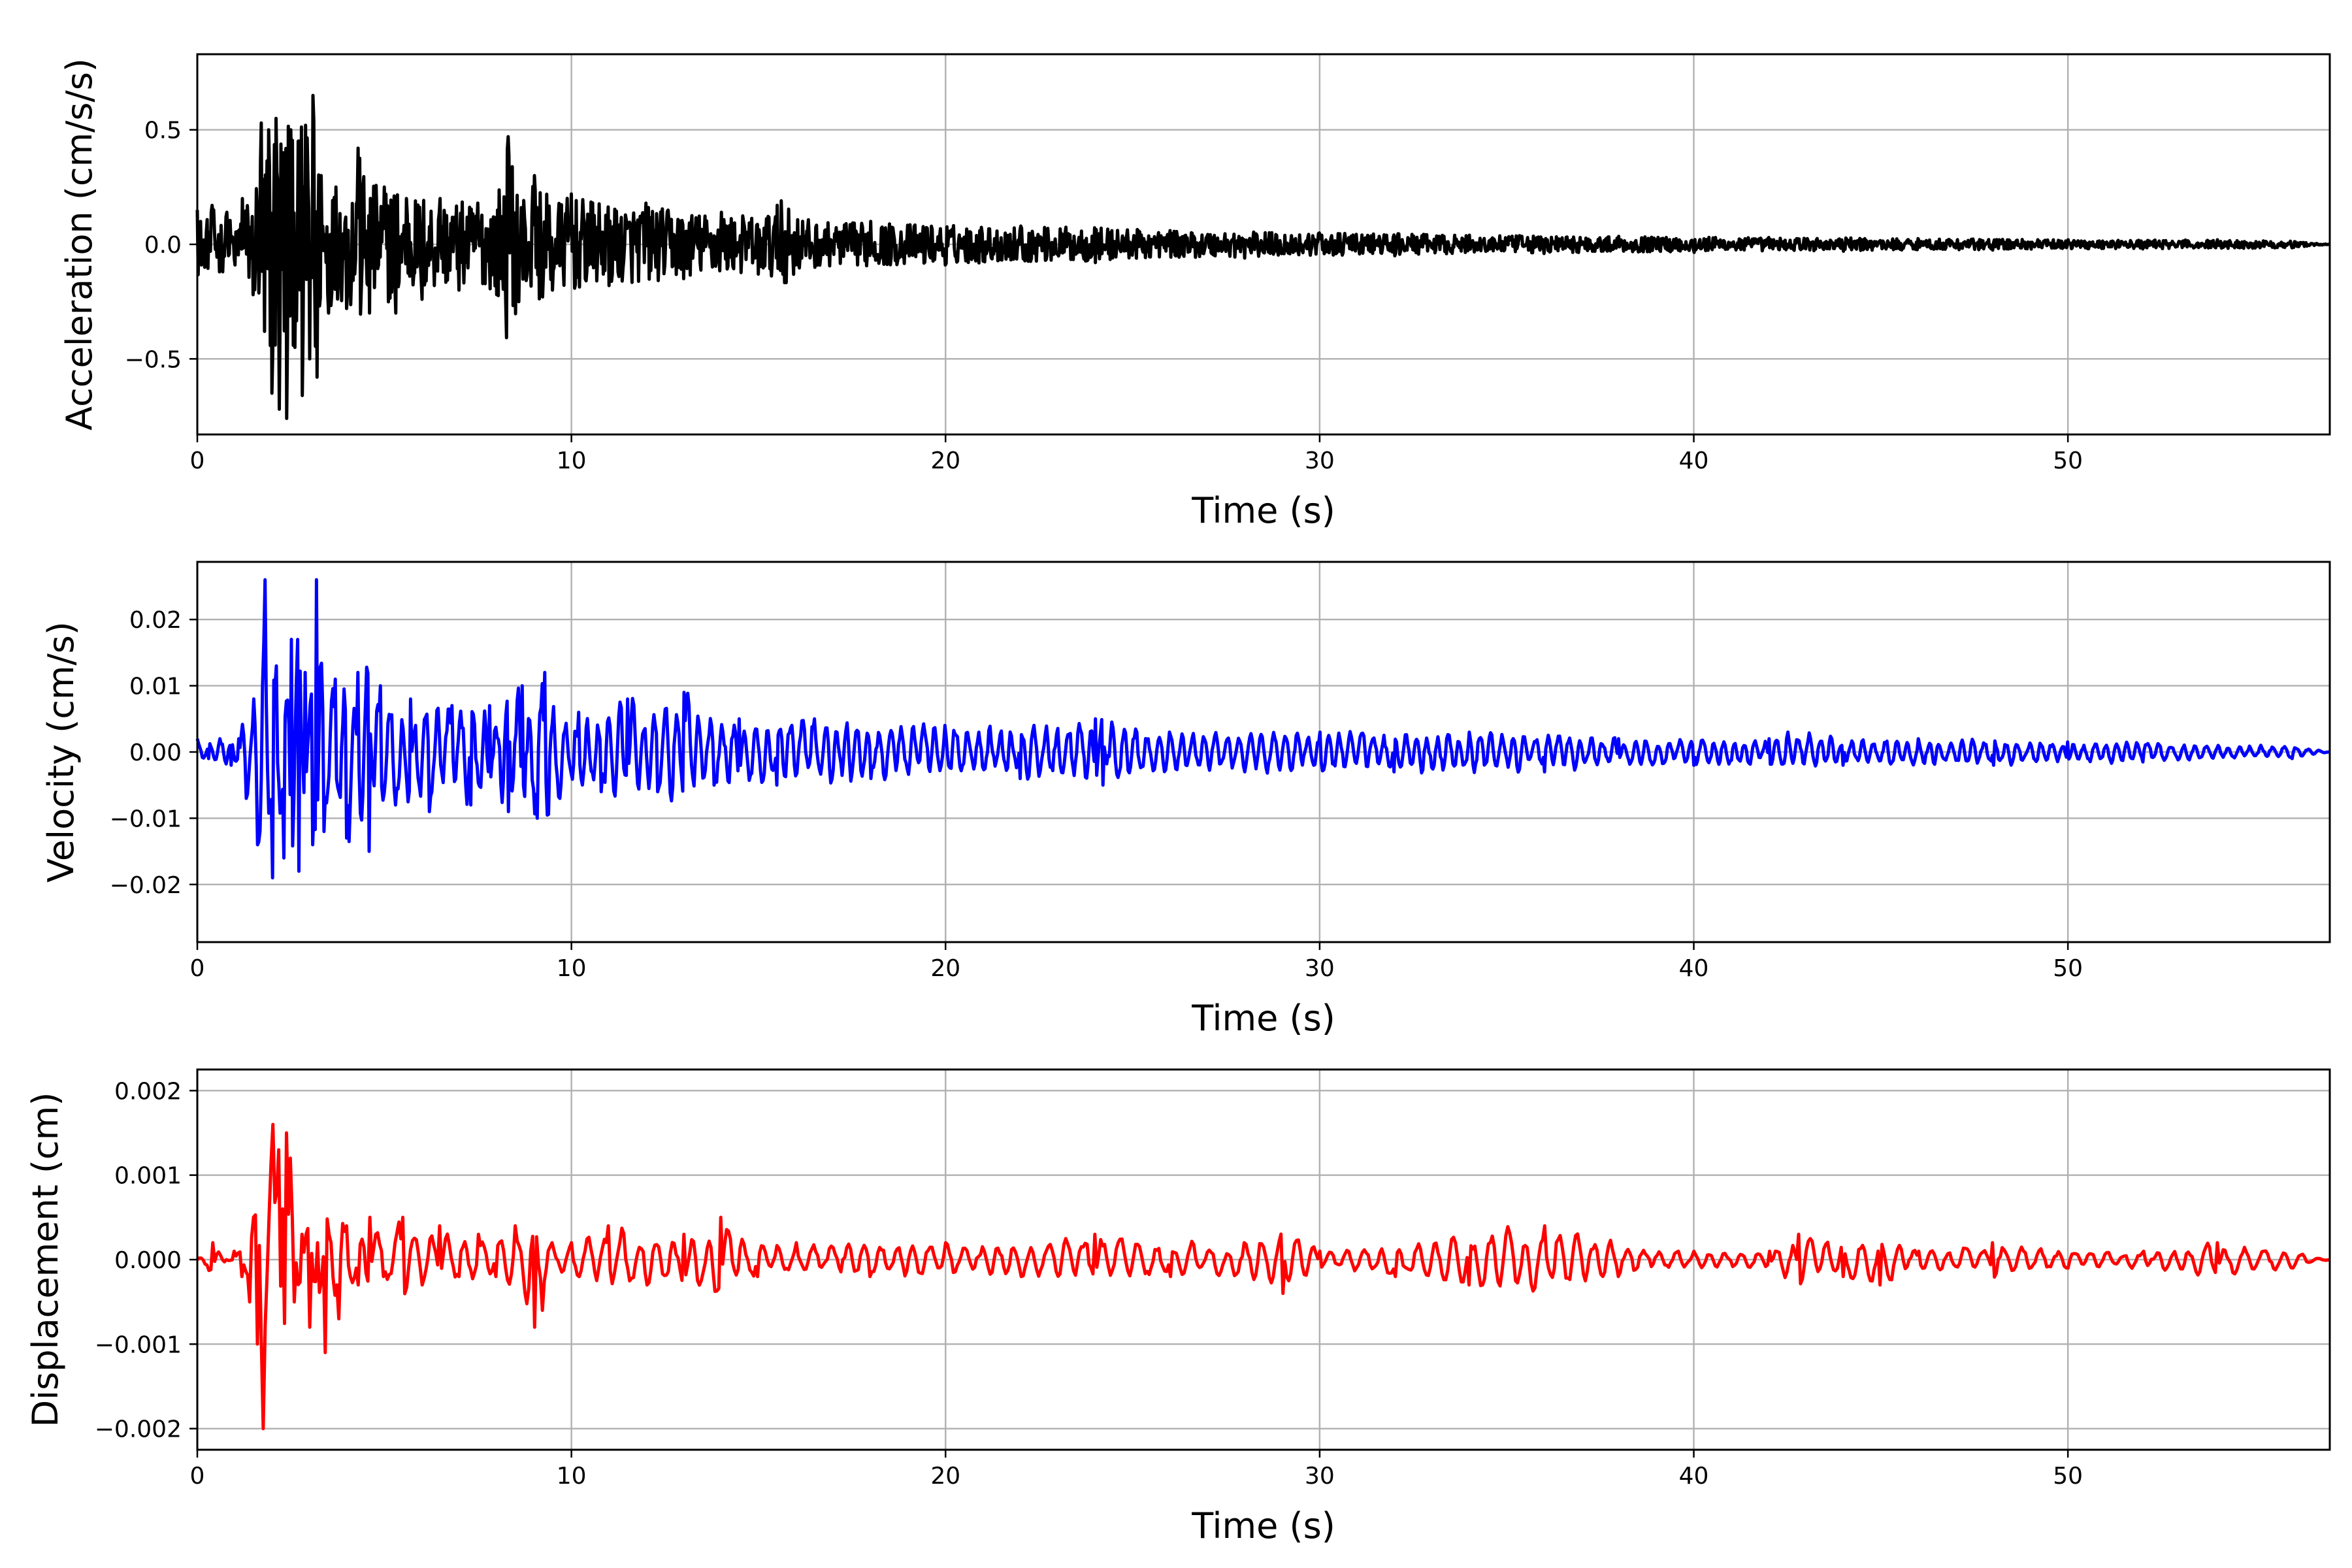 The height and width of the screenshot is (1568, 2352). I want to click on acceleration-y-axis-label: Acceleration (cm/s/s), so click(79, 244).